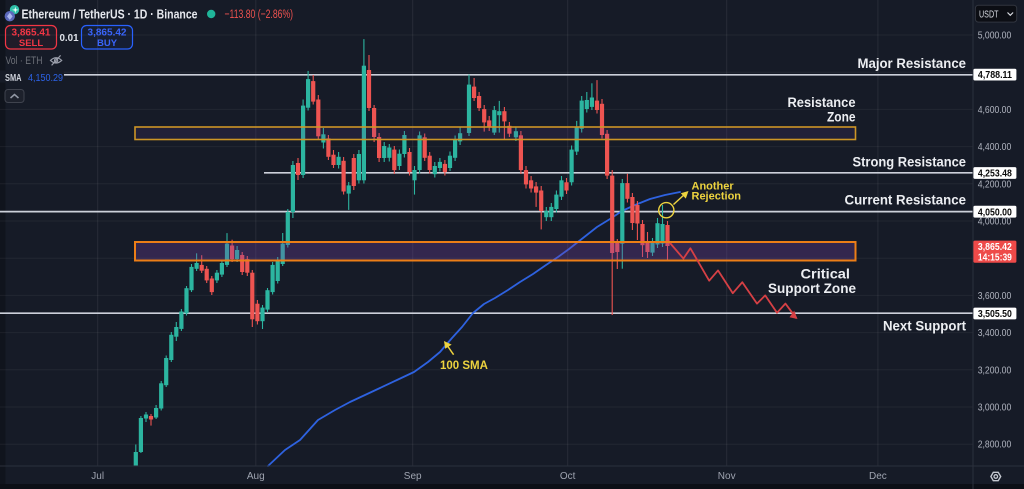  I want to click on svg-text: 4,253.48, so click(995, 174).